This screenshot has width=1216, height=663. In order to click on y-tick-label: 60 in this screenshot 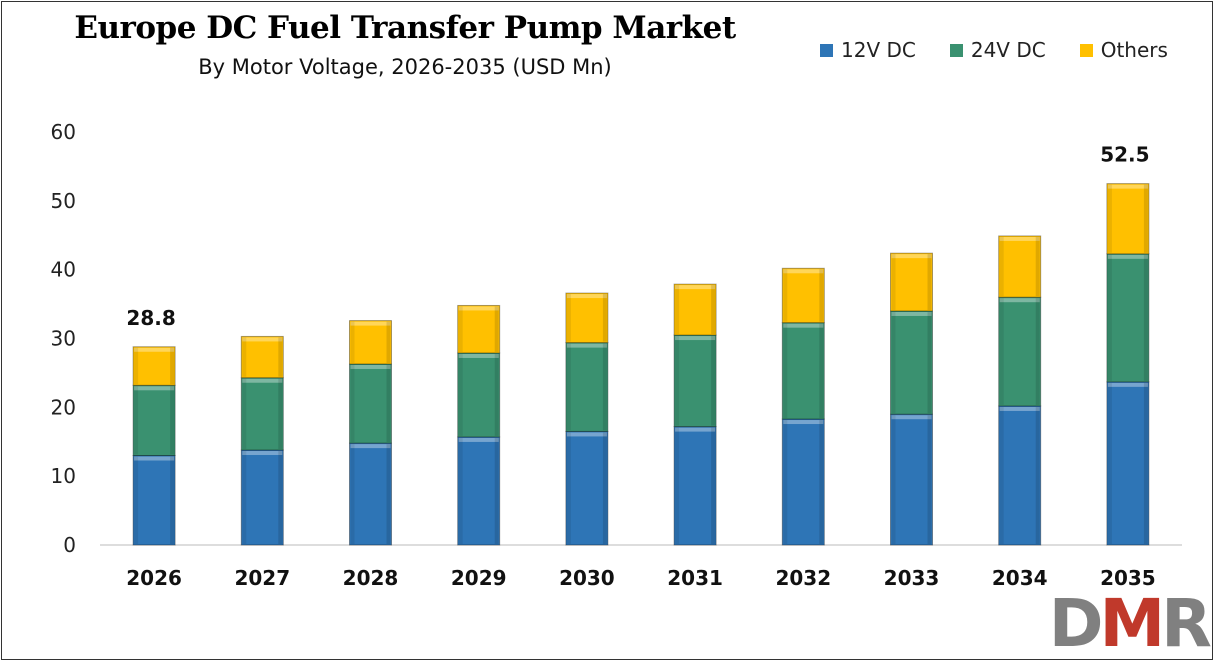, I will do `click(63, 132)`.